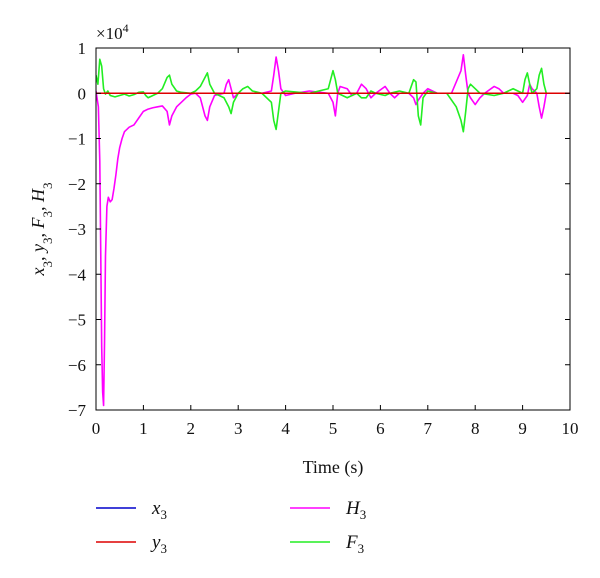 The width and height of the screenshot is (600, 578). I want to click on y-multiplier-label: ×10⁴, so click(112, 32).